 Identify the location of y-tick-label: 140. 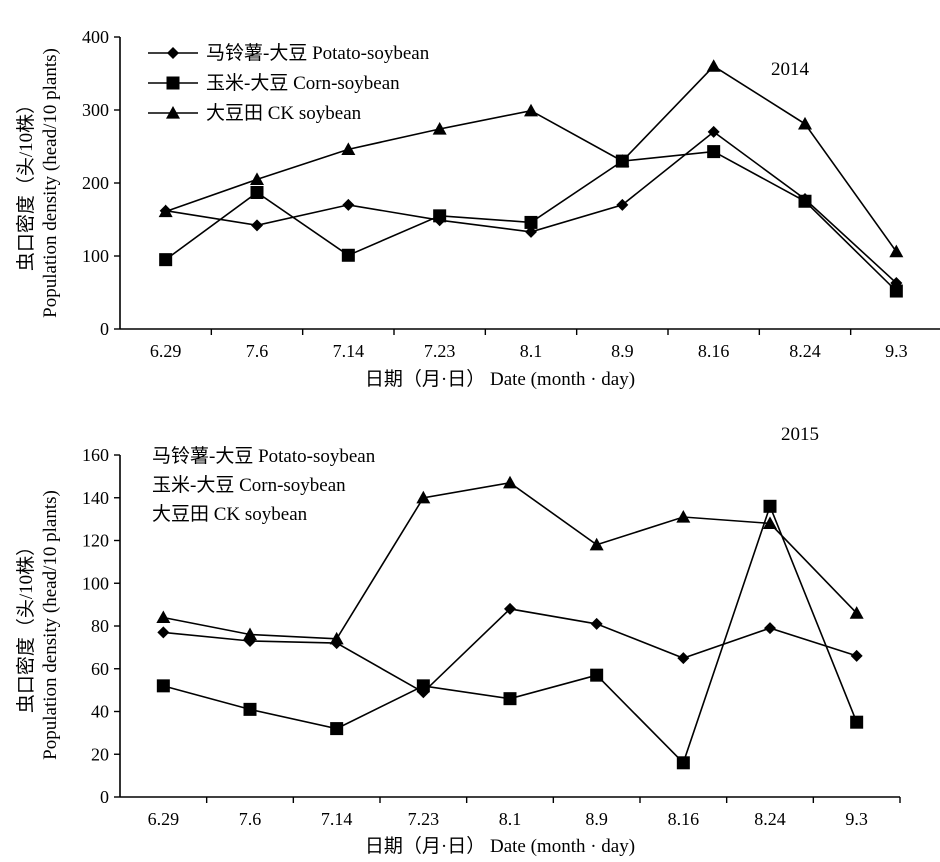
(95, 498).